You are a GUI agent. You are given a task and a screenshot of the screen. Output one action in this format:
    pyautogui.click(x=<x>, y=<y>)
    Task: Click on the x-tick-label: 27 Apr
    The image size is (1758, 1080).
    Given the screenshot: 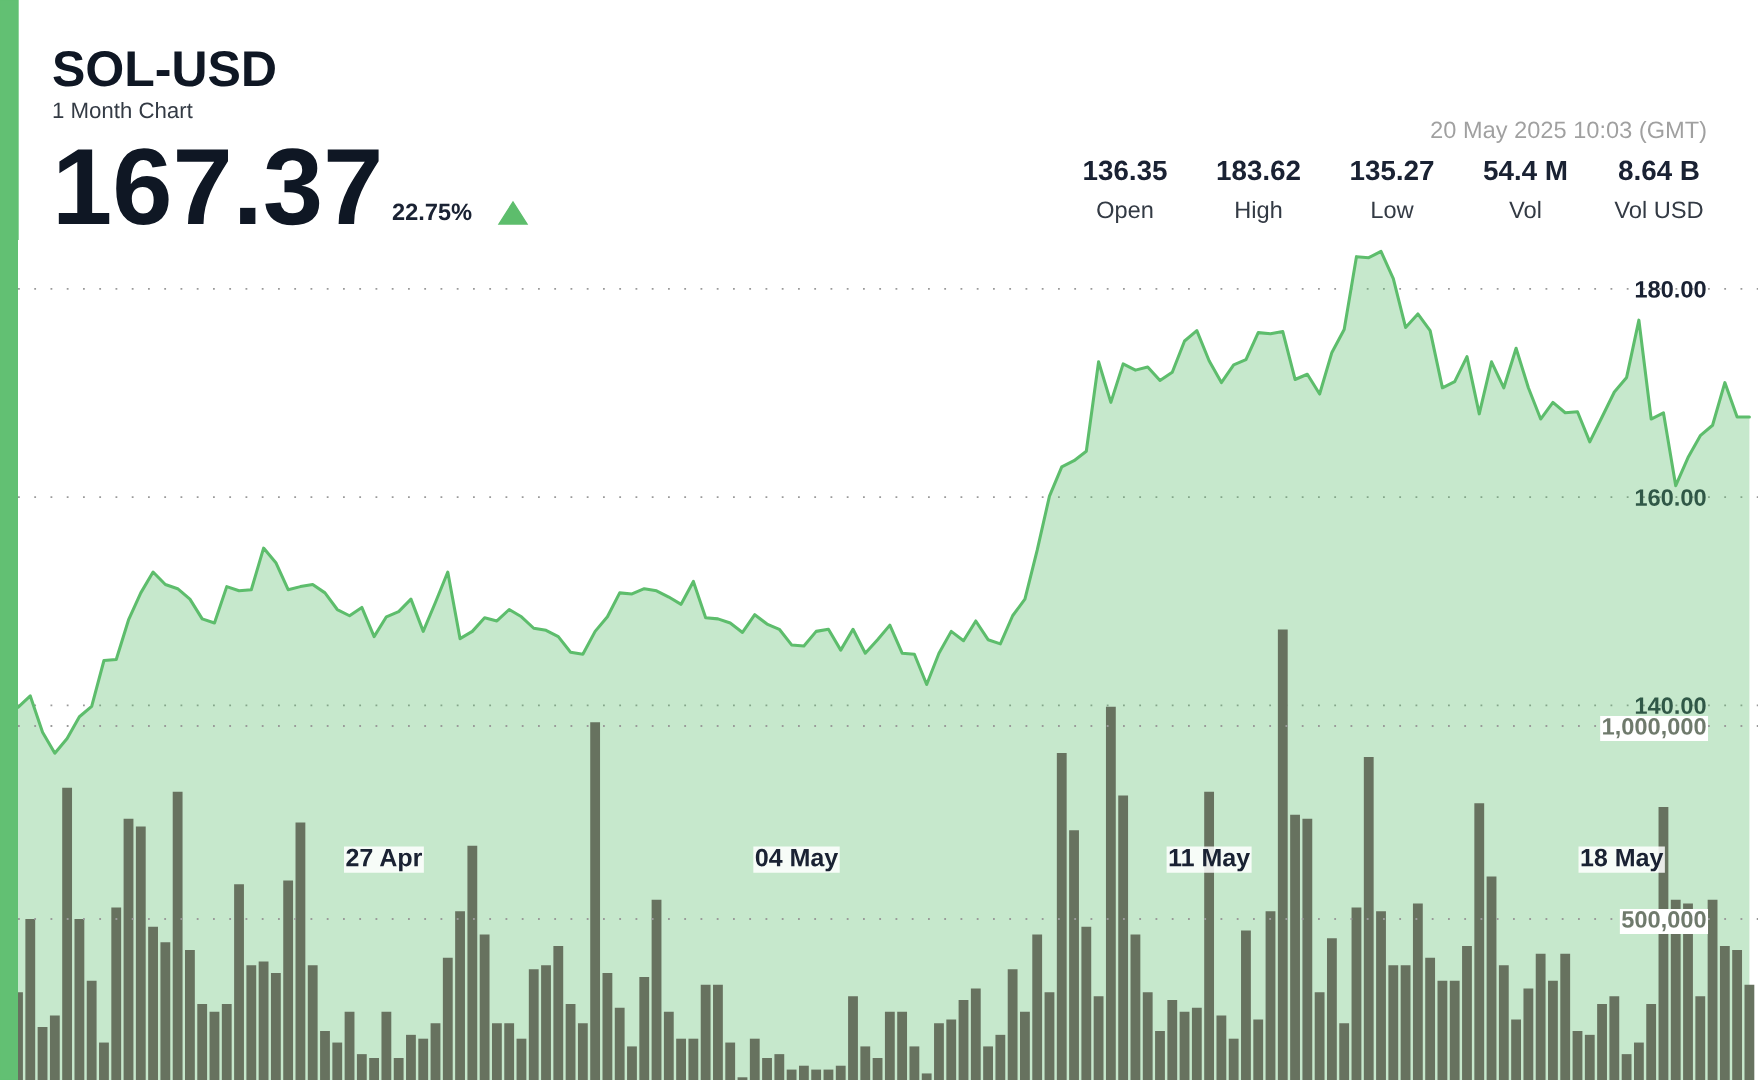 What is the action you would take?
    pyautogui.click(x=384, y=860)
    